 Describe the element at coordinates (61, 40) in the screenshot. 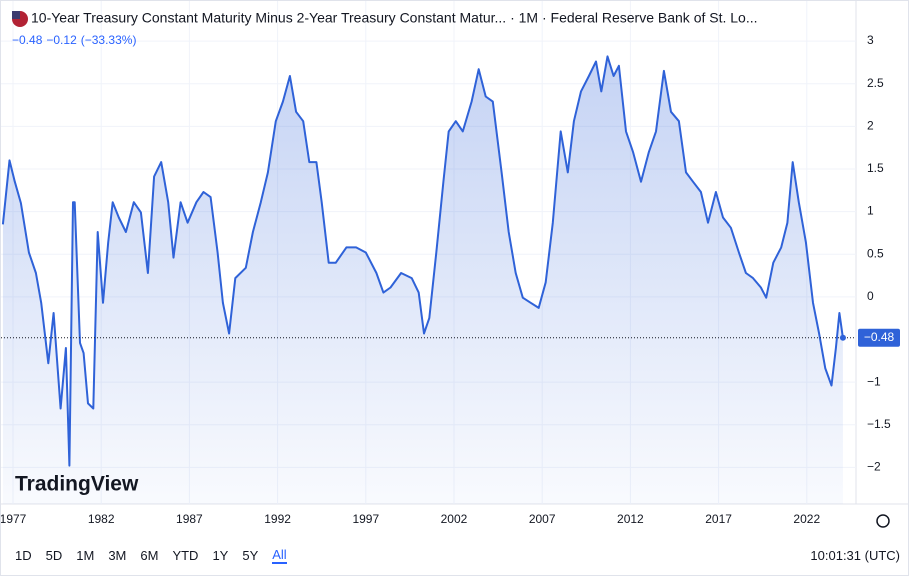

I see `header-value: −0.12` at that location.